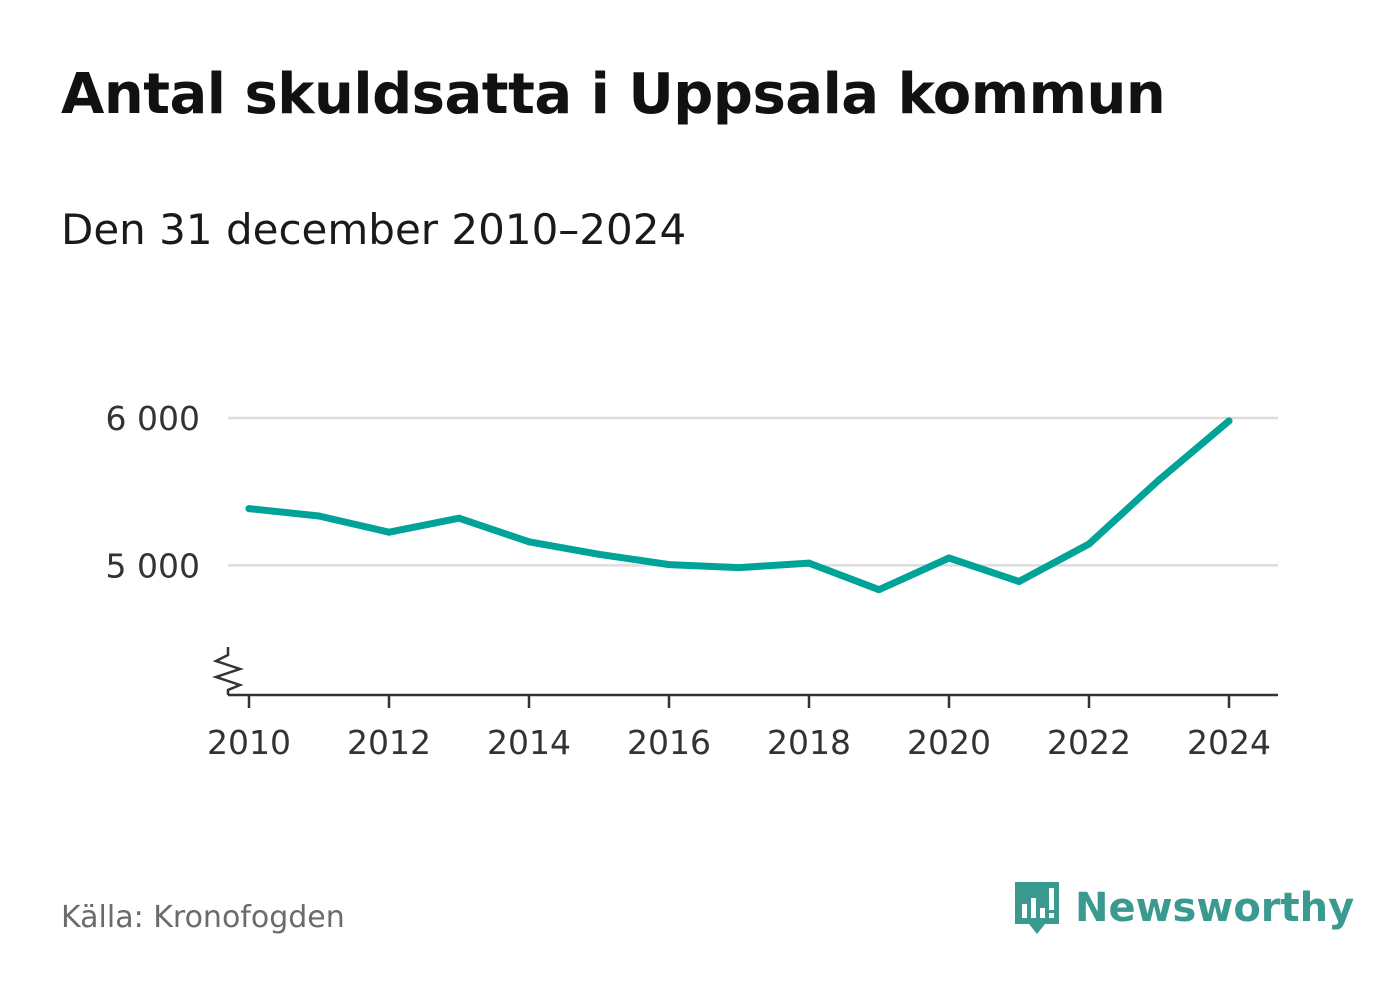 Image resolution: width=1382 pixels, height=999 pixels. Describe the element at coordinates (529, 742) in the screenshot. I see `x-tick-label: 2014` at that location.